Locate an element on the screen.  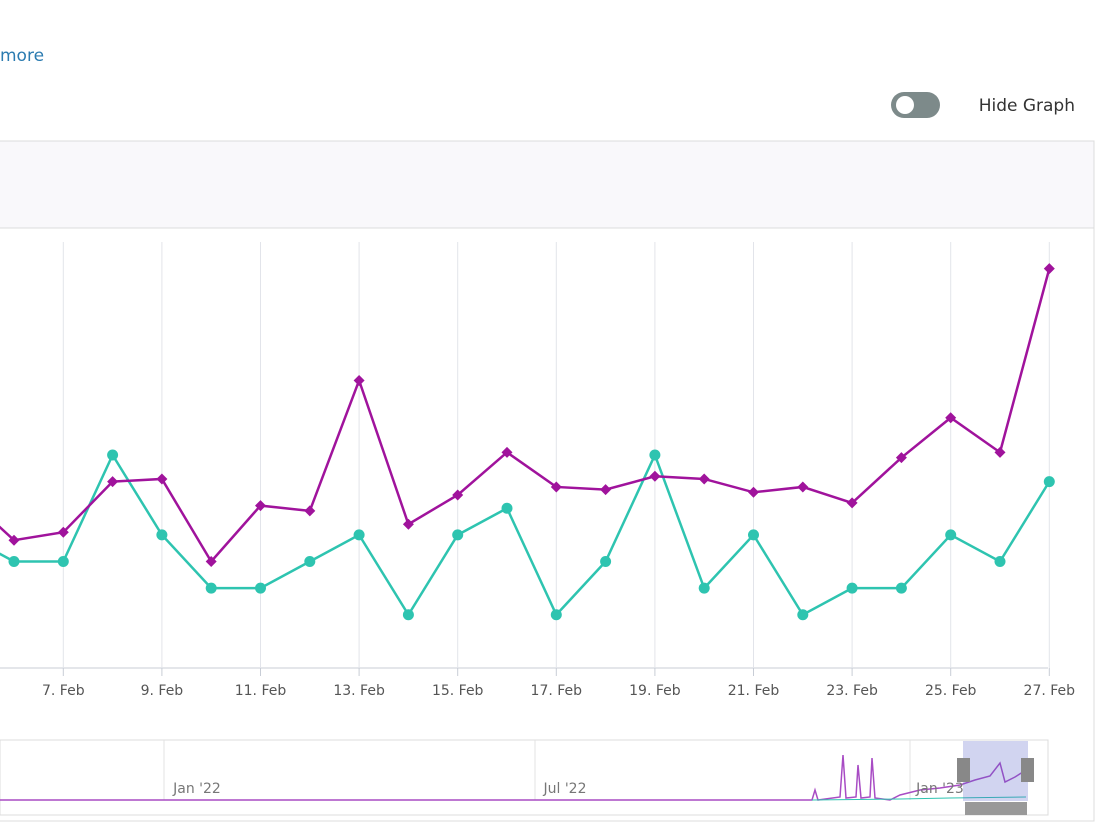
toggle-label: Hide Graph is located at coordinates (1027, 106).